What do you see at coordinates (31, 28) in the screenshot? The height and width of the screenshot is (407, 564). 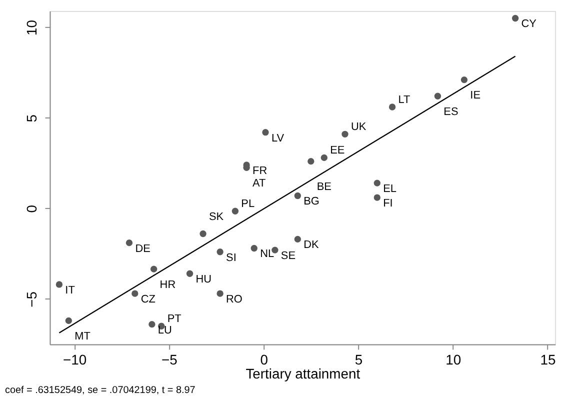 I see `y-tick-label: 10` at bounding box center [31, 28].